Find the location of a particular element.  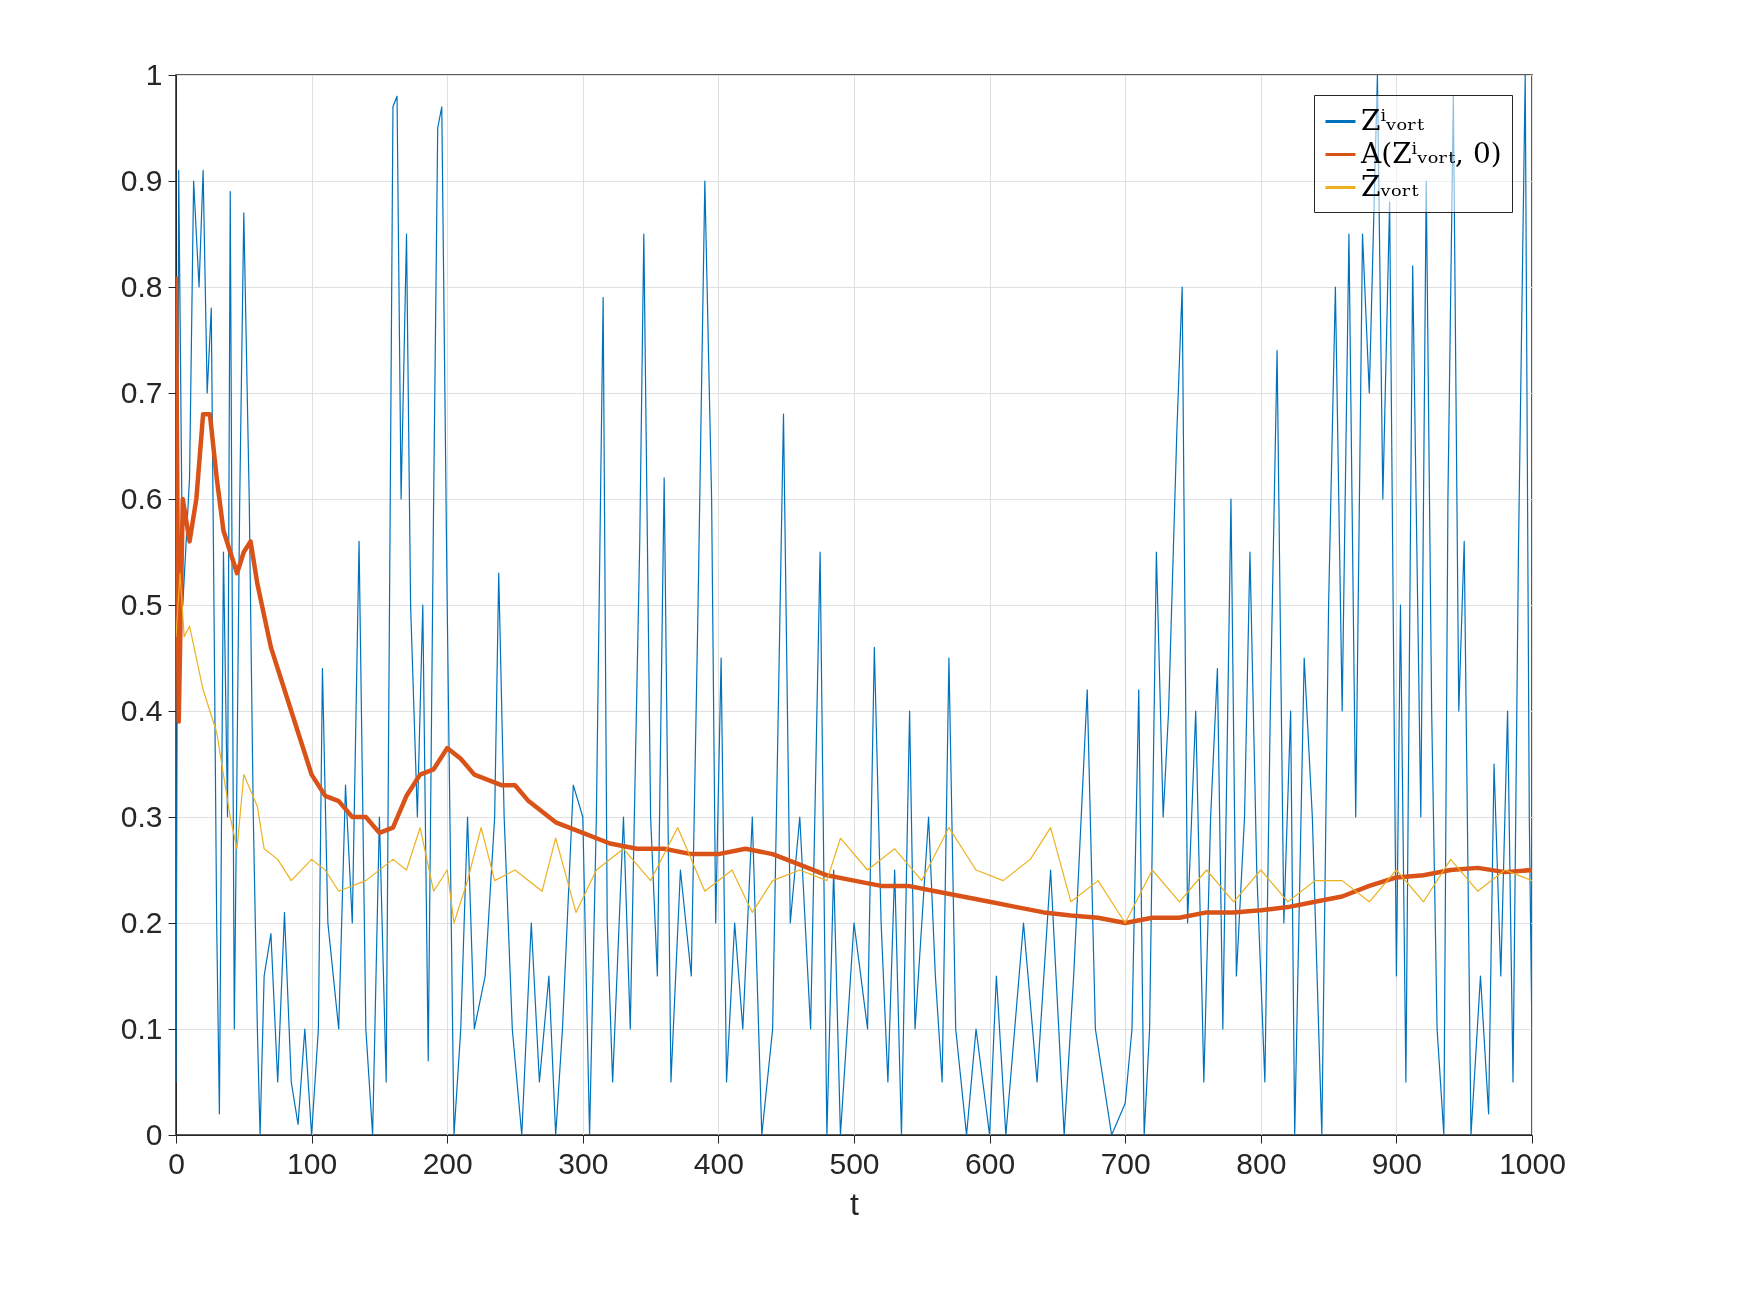

y-tick-label: 0.4 is located at coordinates (141, 710).